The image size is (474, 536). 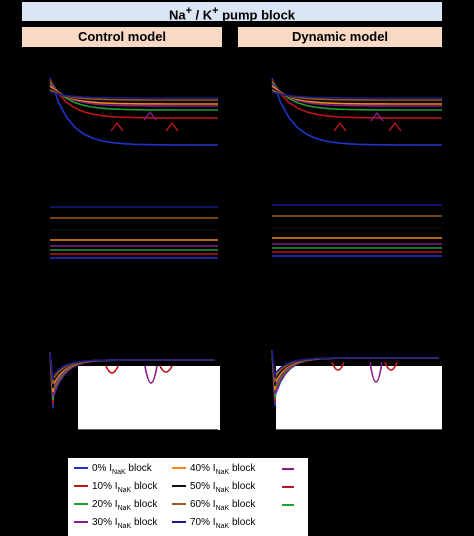 What do you see at coordinates (257, 15) in the screenshot?
I see `title-end: pump block` at bounding box center [257, 15].